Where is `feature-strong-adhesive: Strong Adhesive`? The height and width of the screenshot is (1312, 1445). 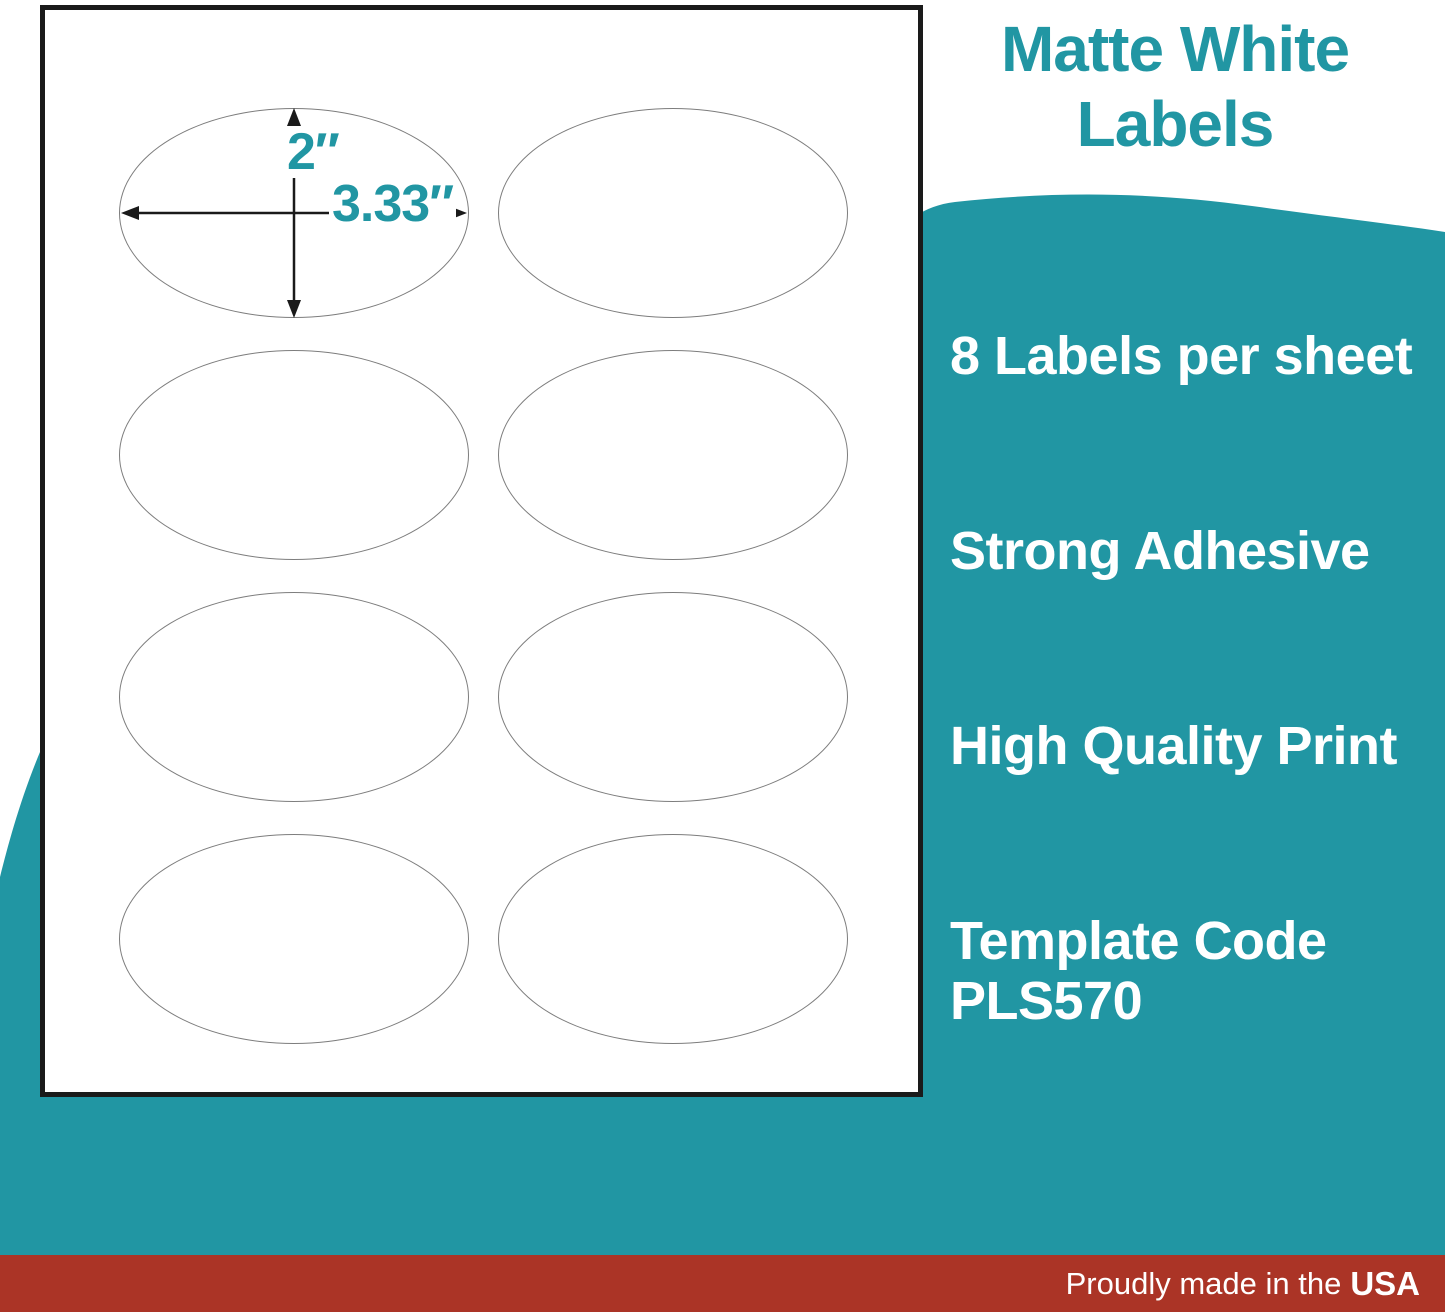 feature-strong-adhesive: Strong Adhesive is located at coordinates (1160, 551).